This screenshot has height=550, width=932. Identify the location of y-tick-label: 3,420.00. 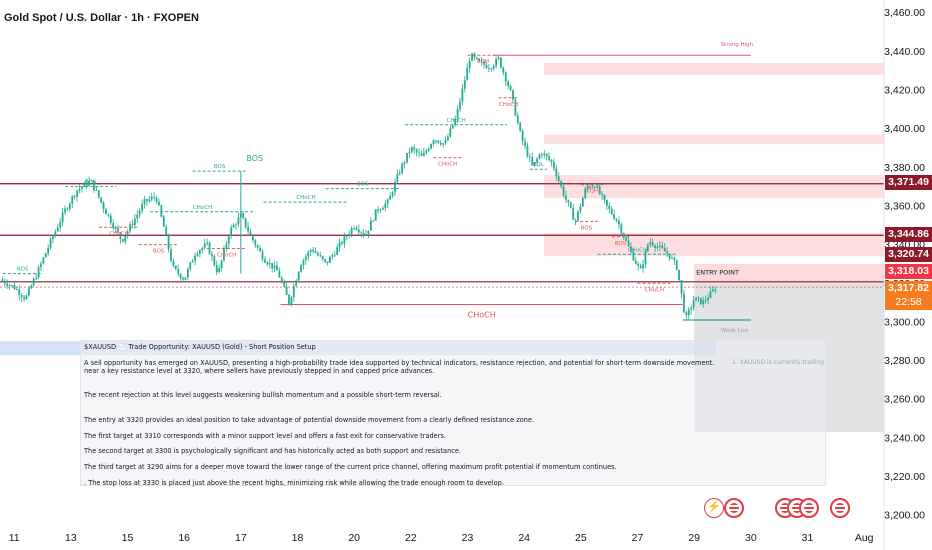
(904, 91).